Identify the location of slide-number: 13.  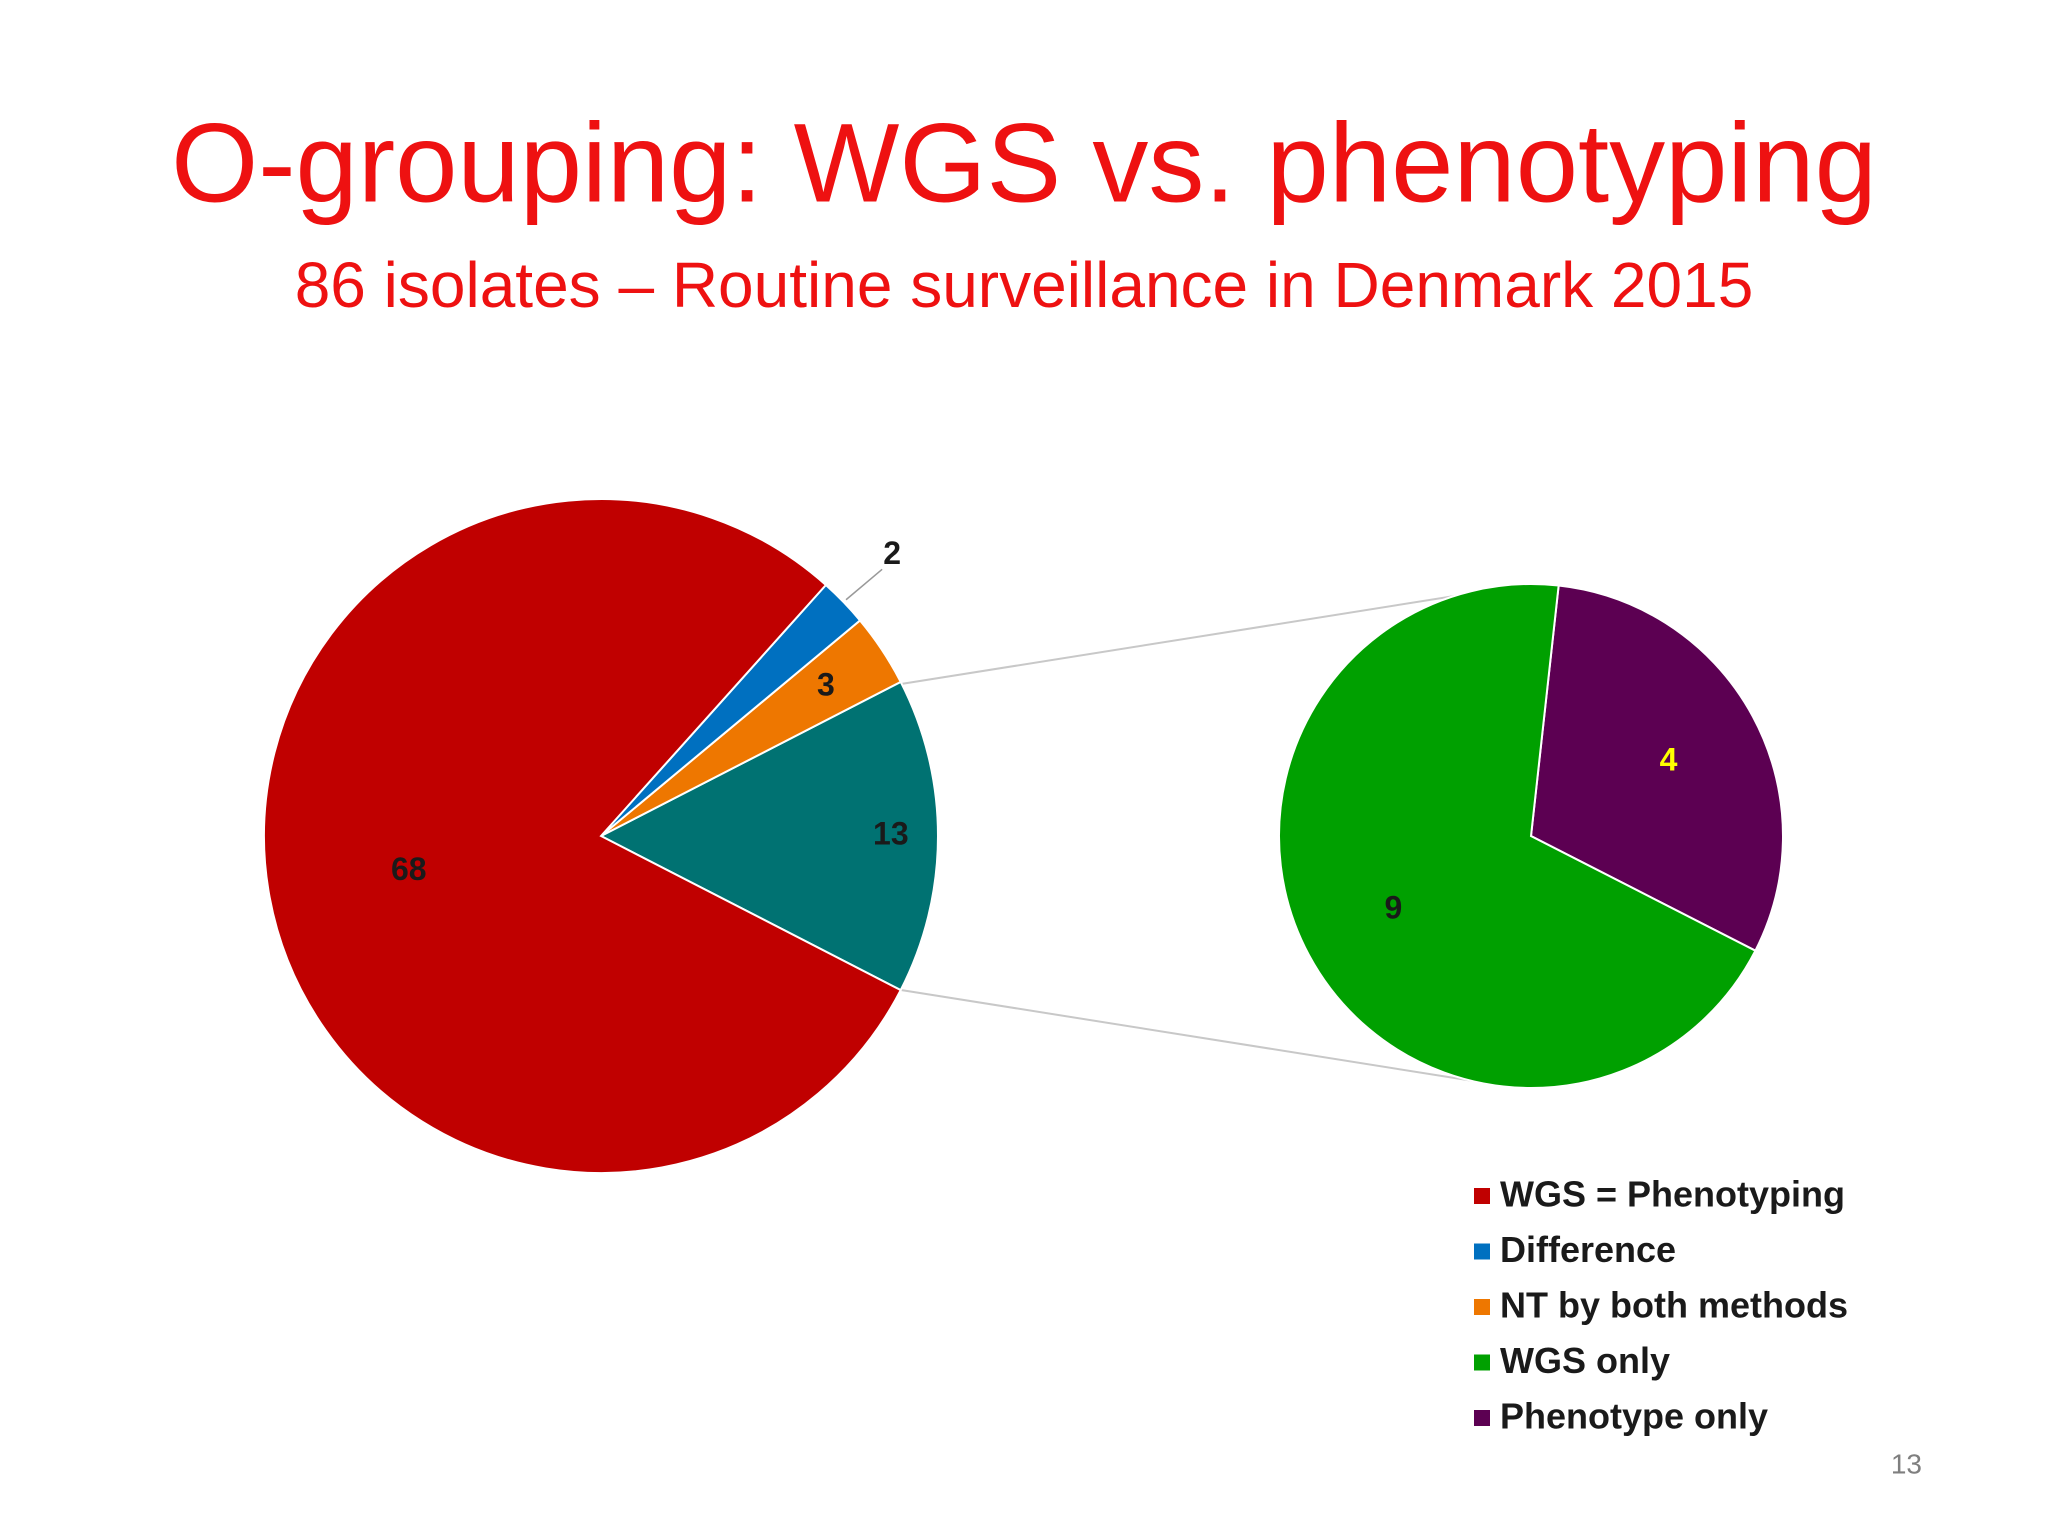
(1906, 1463).